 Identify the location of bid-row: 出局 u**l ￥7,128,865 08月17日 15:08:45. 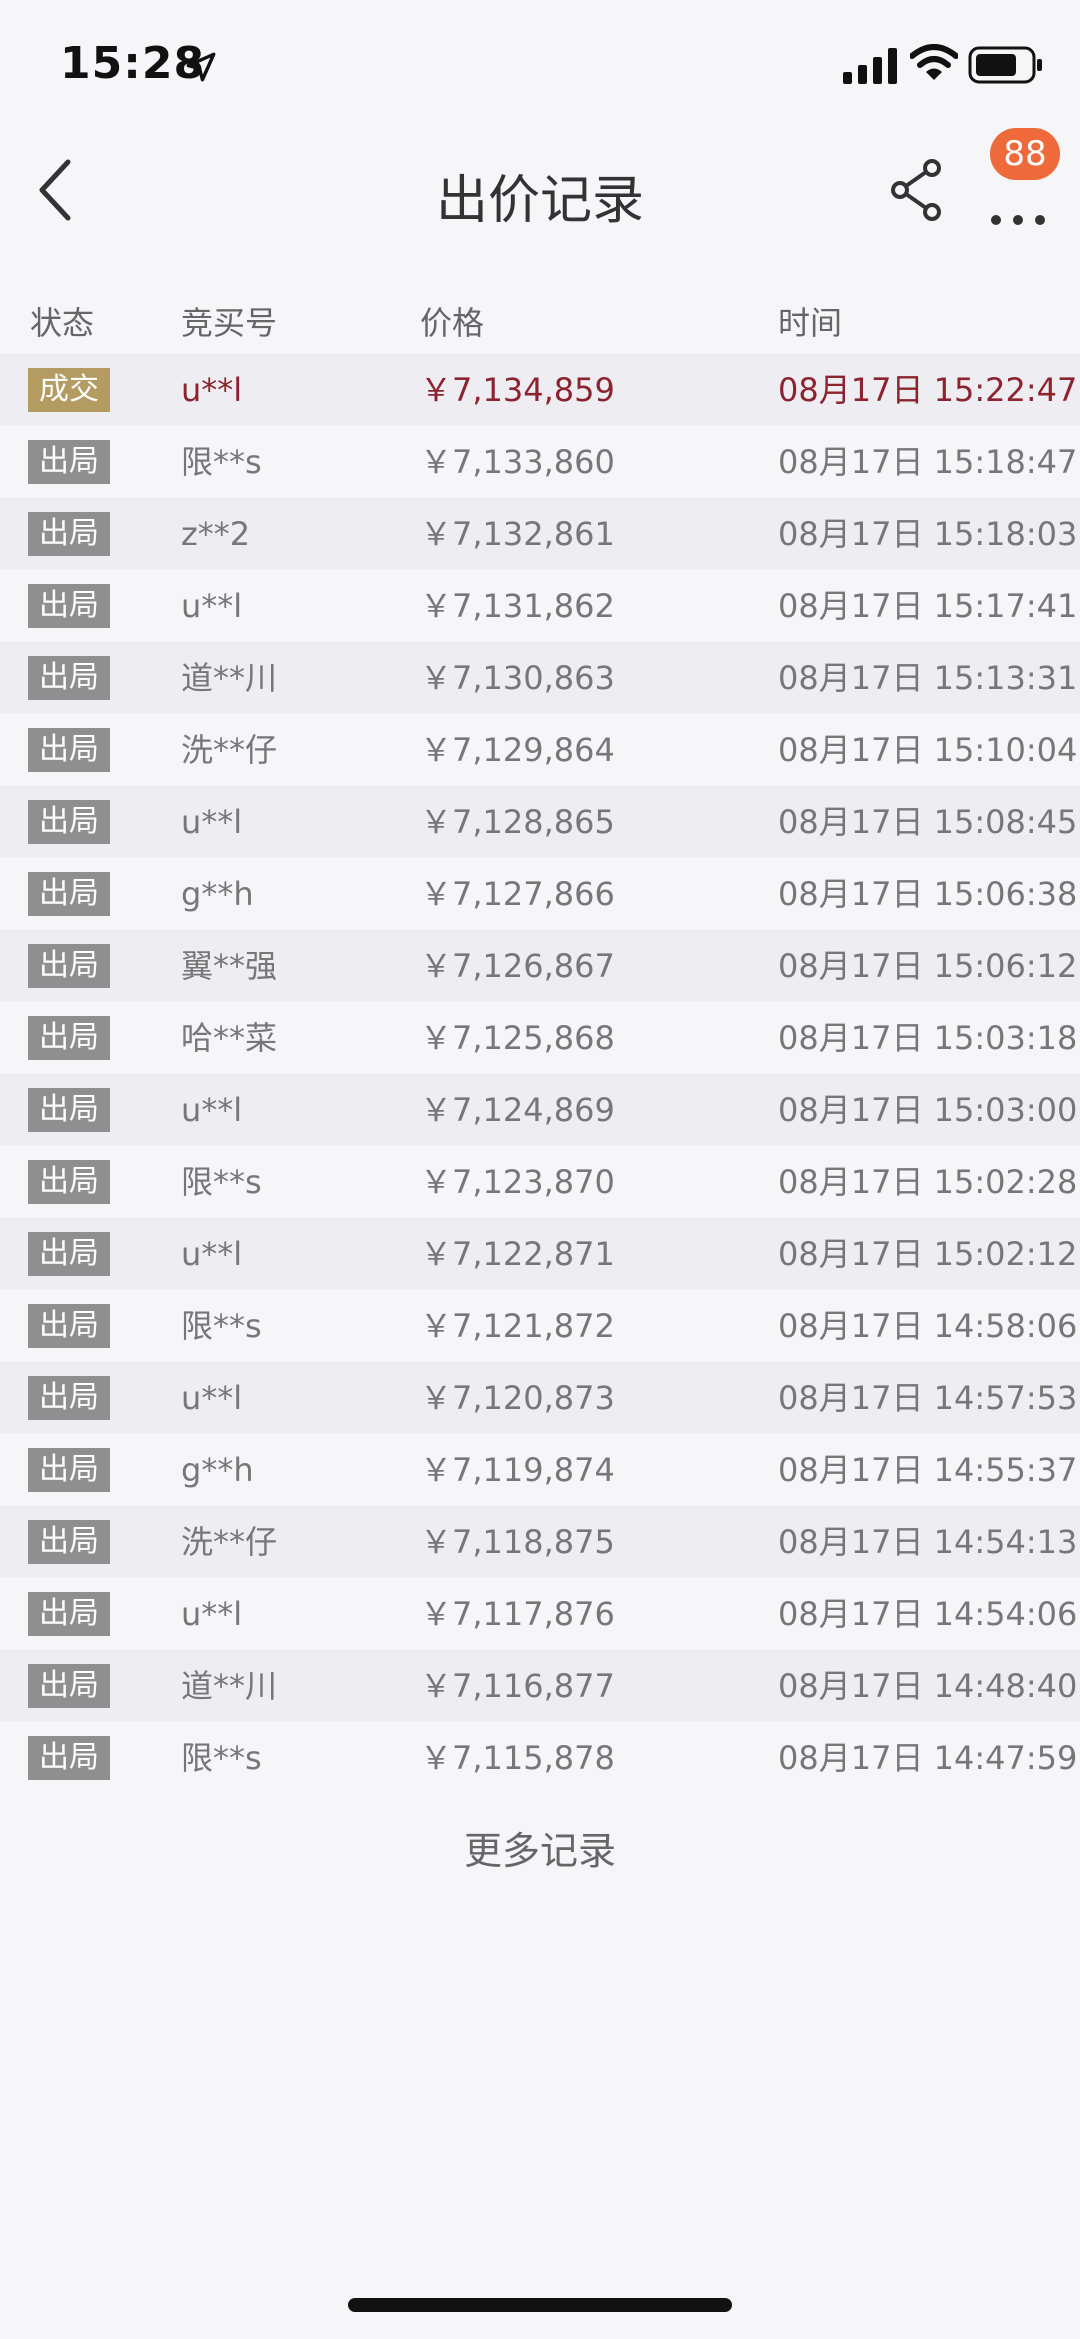
(540, 822).